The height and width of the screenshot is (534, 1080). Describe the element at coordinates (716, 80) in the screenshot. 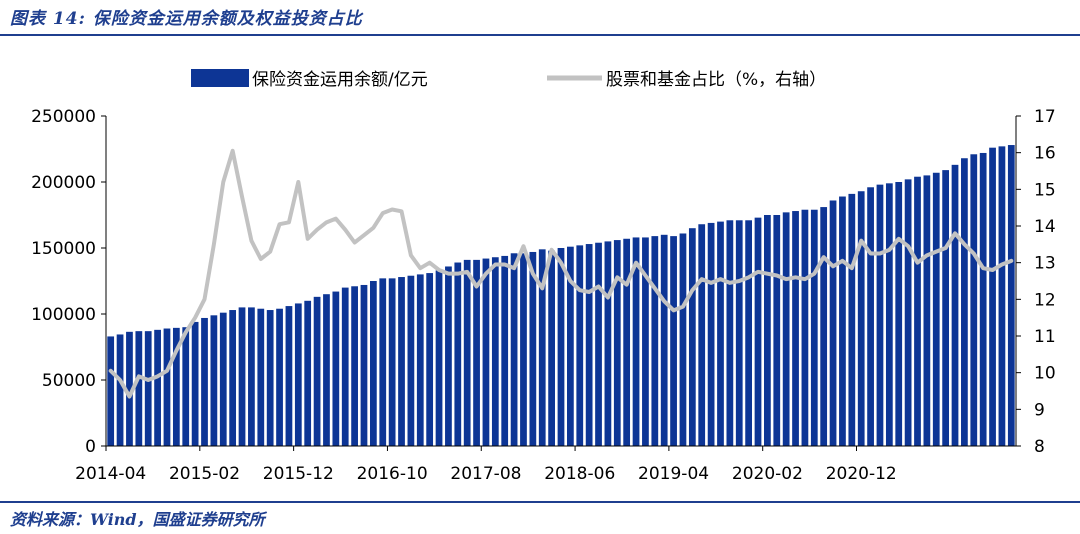

I see `legend-label-line: 股票和基金占比（%，右轴）` at that location.